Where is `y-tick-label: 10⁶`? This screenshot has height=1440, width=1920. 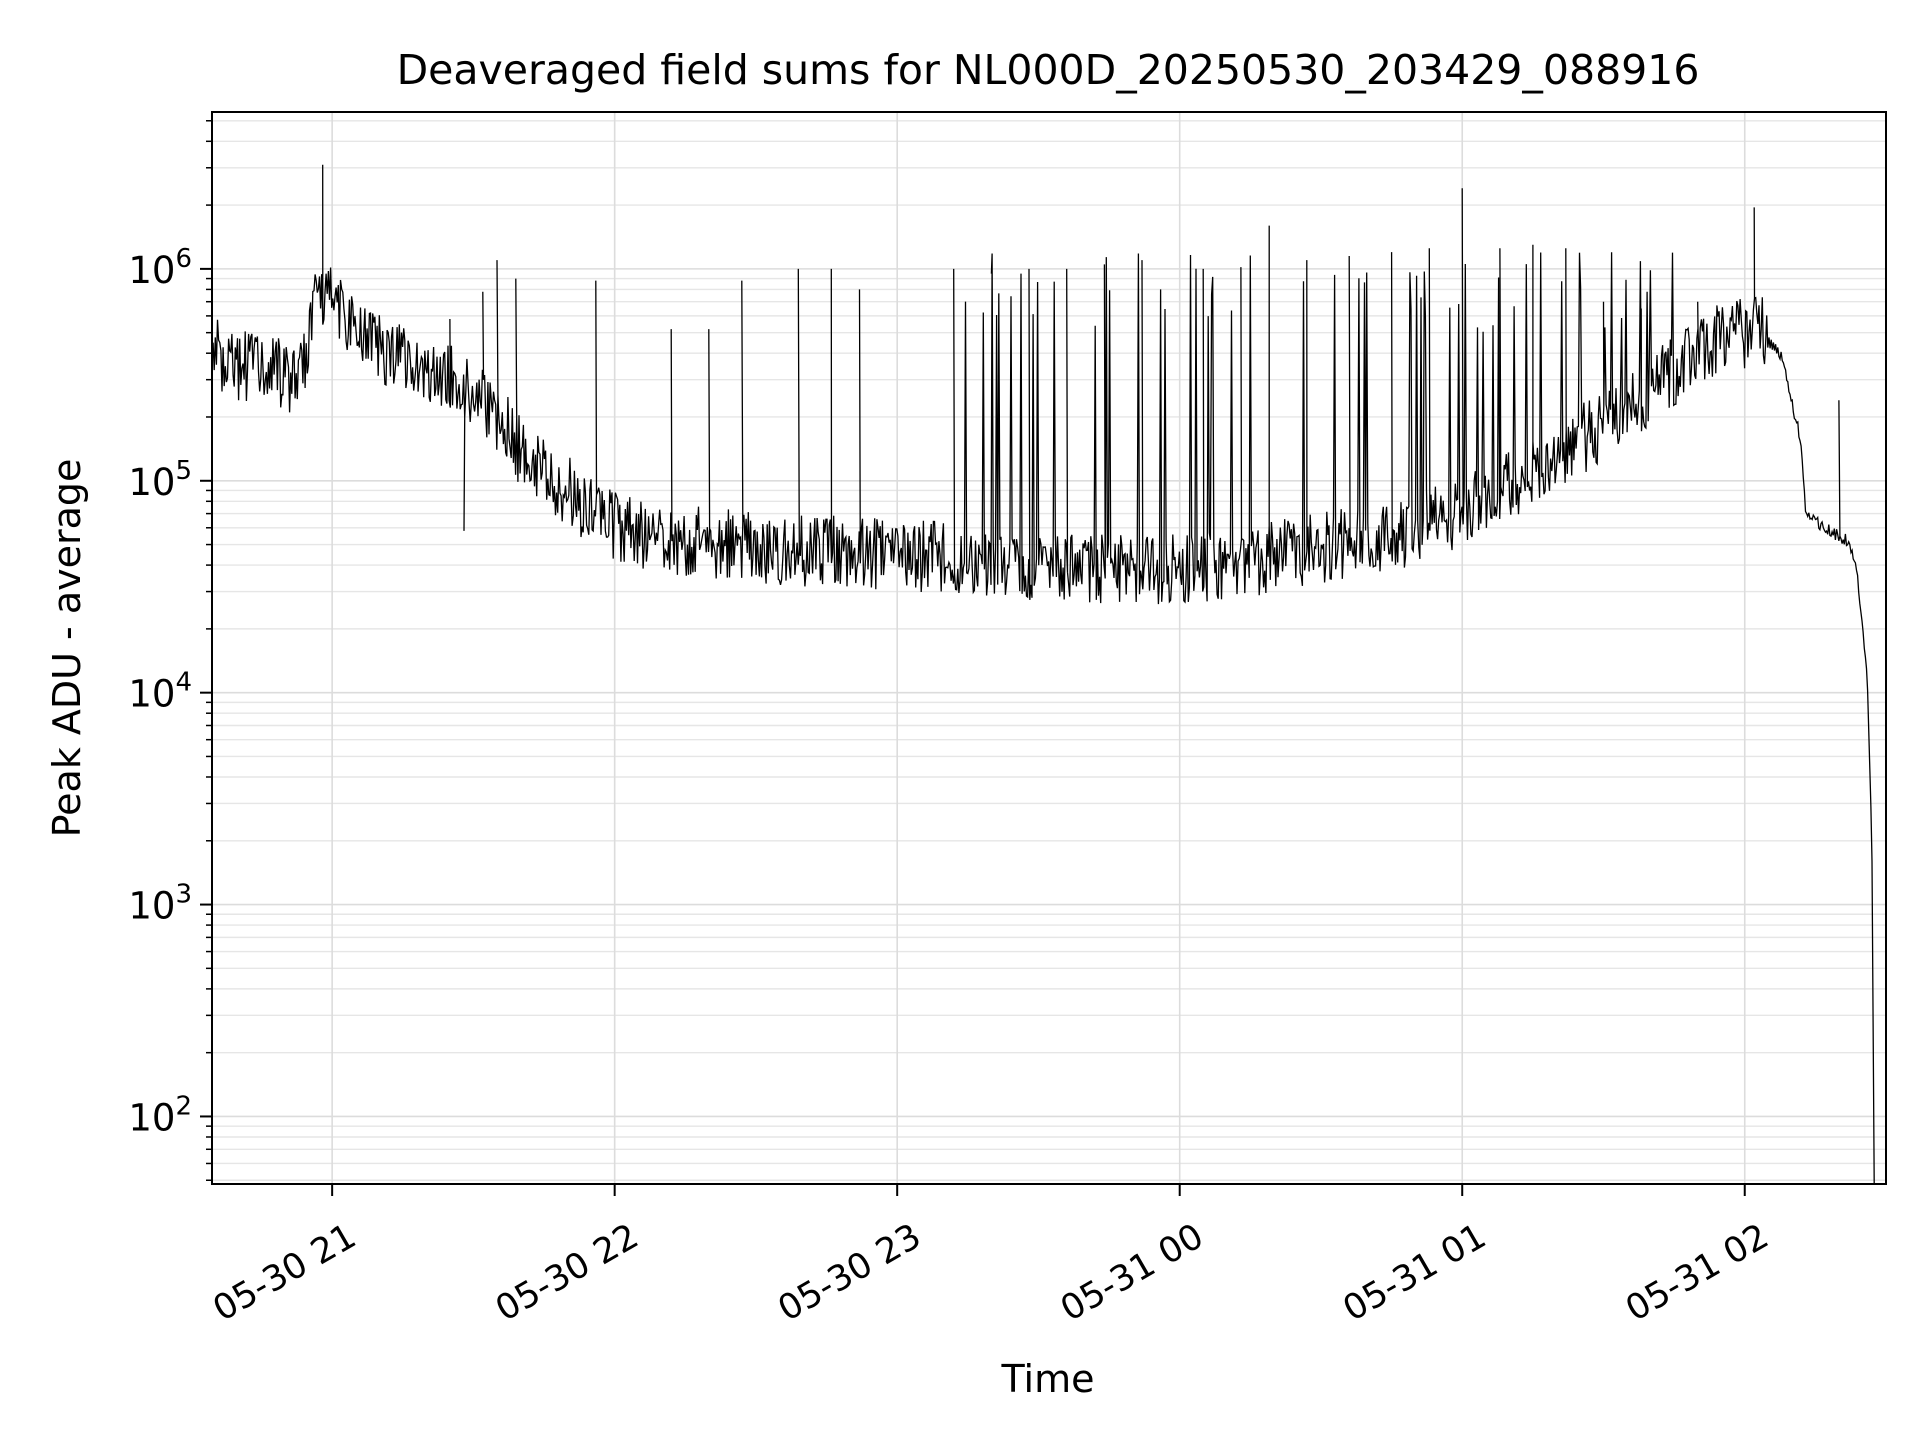
y-tick-label: 10⁶ is located at coordinates (160, 268).